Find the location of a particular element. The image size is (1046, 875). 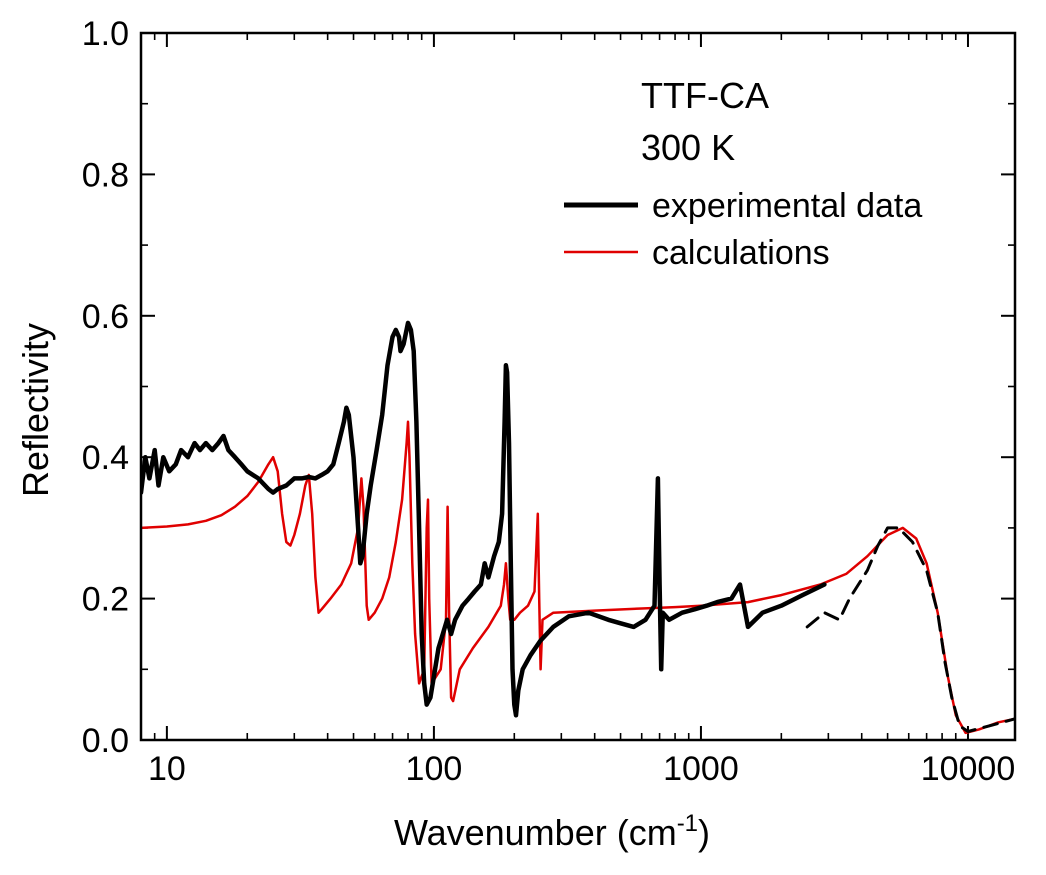

legend: experimental data calculations is located at coordinates (743, 229).